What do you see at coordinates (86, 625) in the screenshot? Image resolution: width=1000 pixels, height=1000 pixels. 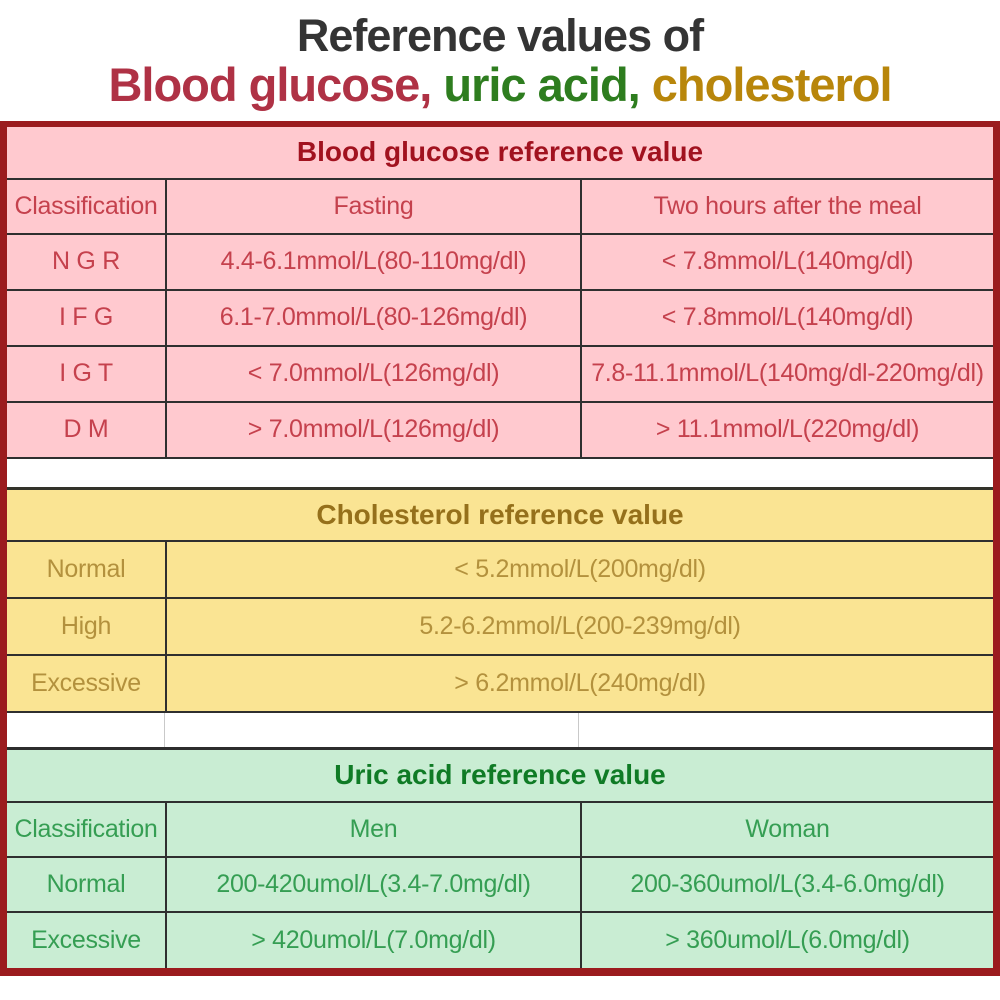 I see `row-label: High` at bounding box center [86, 625].